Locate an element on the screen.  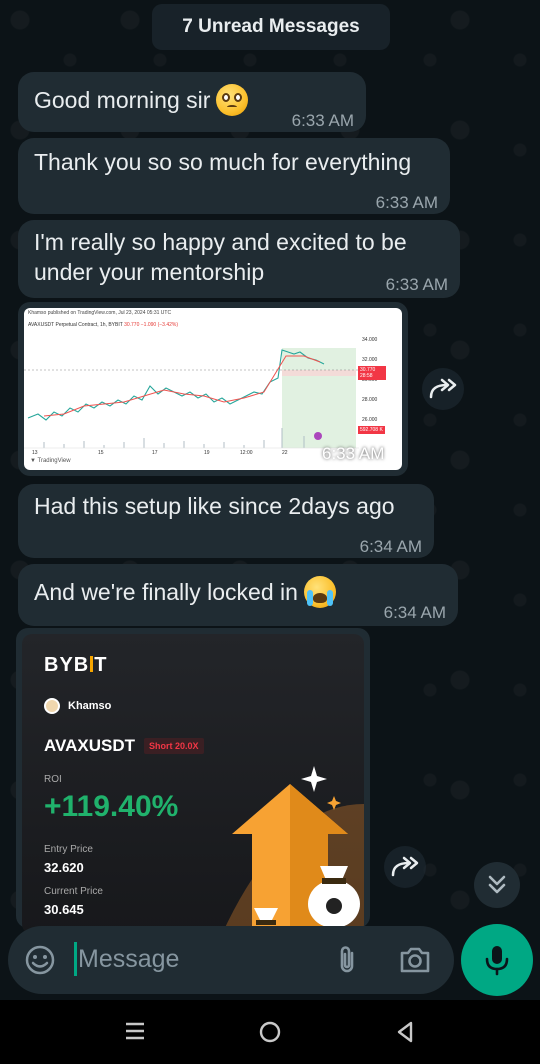
bybit-username: Khamso is located at coordinates (90, 706).